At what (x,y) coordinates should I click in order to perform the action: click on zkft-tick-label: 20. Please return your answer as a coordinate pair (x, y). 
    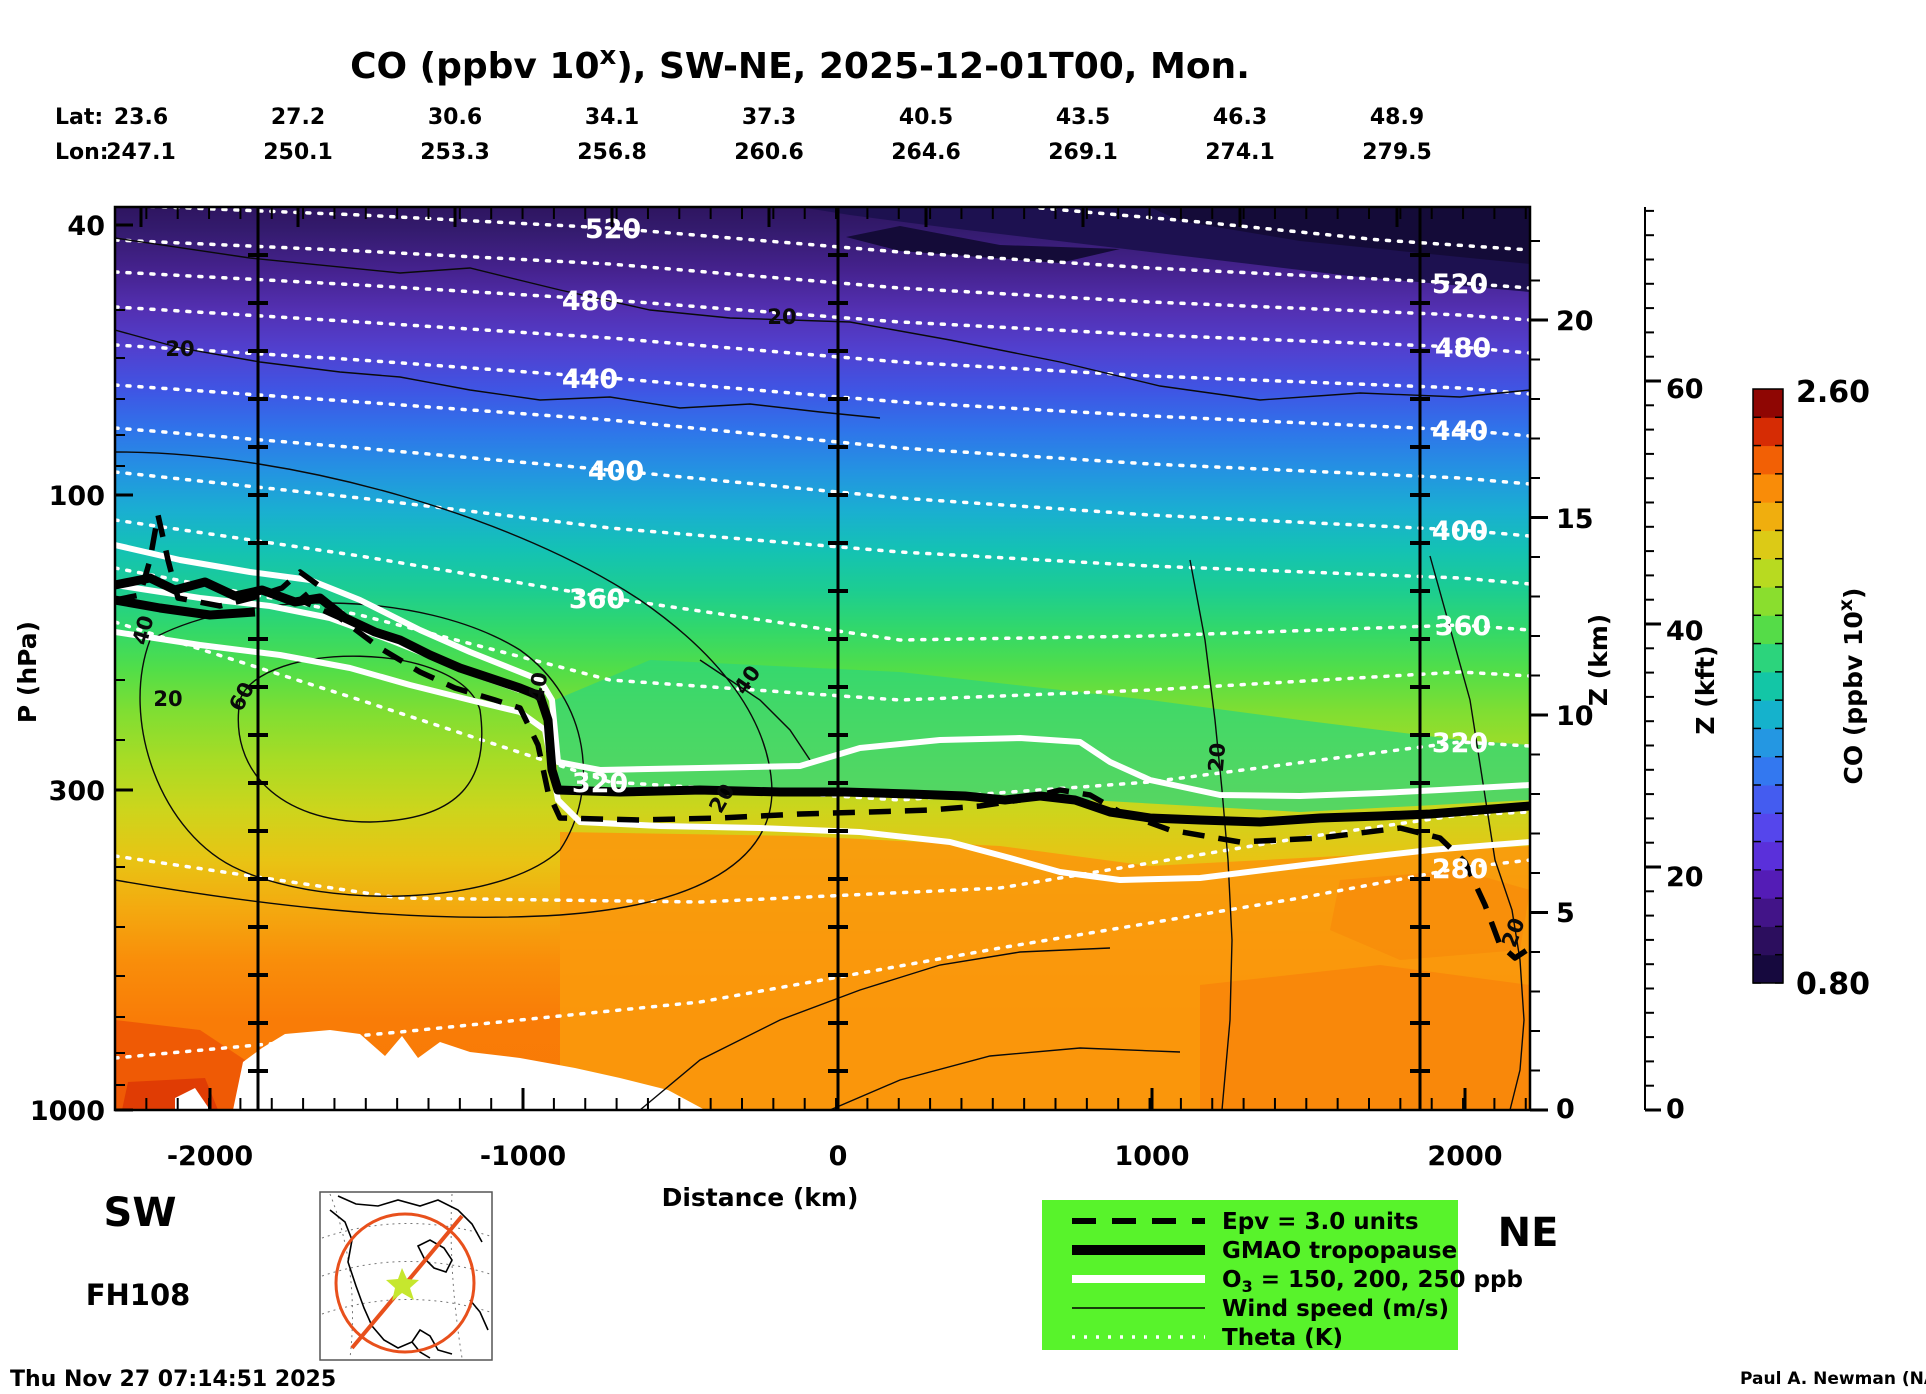
    Looking at the image, I should click on (1685, 877).